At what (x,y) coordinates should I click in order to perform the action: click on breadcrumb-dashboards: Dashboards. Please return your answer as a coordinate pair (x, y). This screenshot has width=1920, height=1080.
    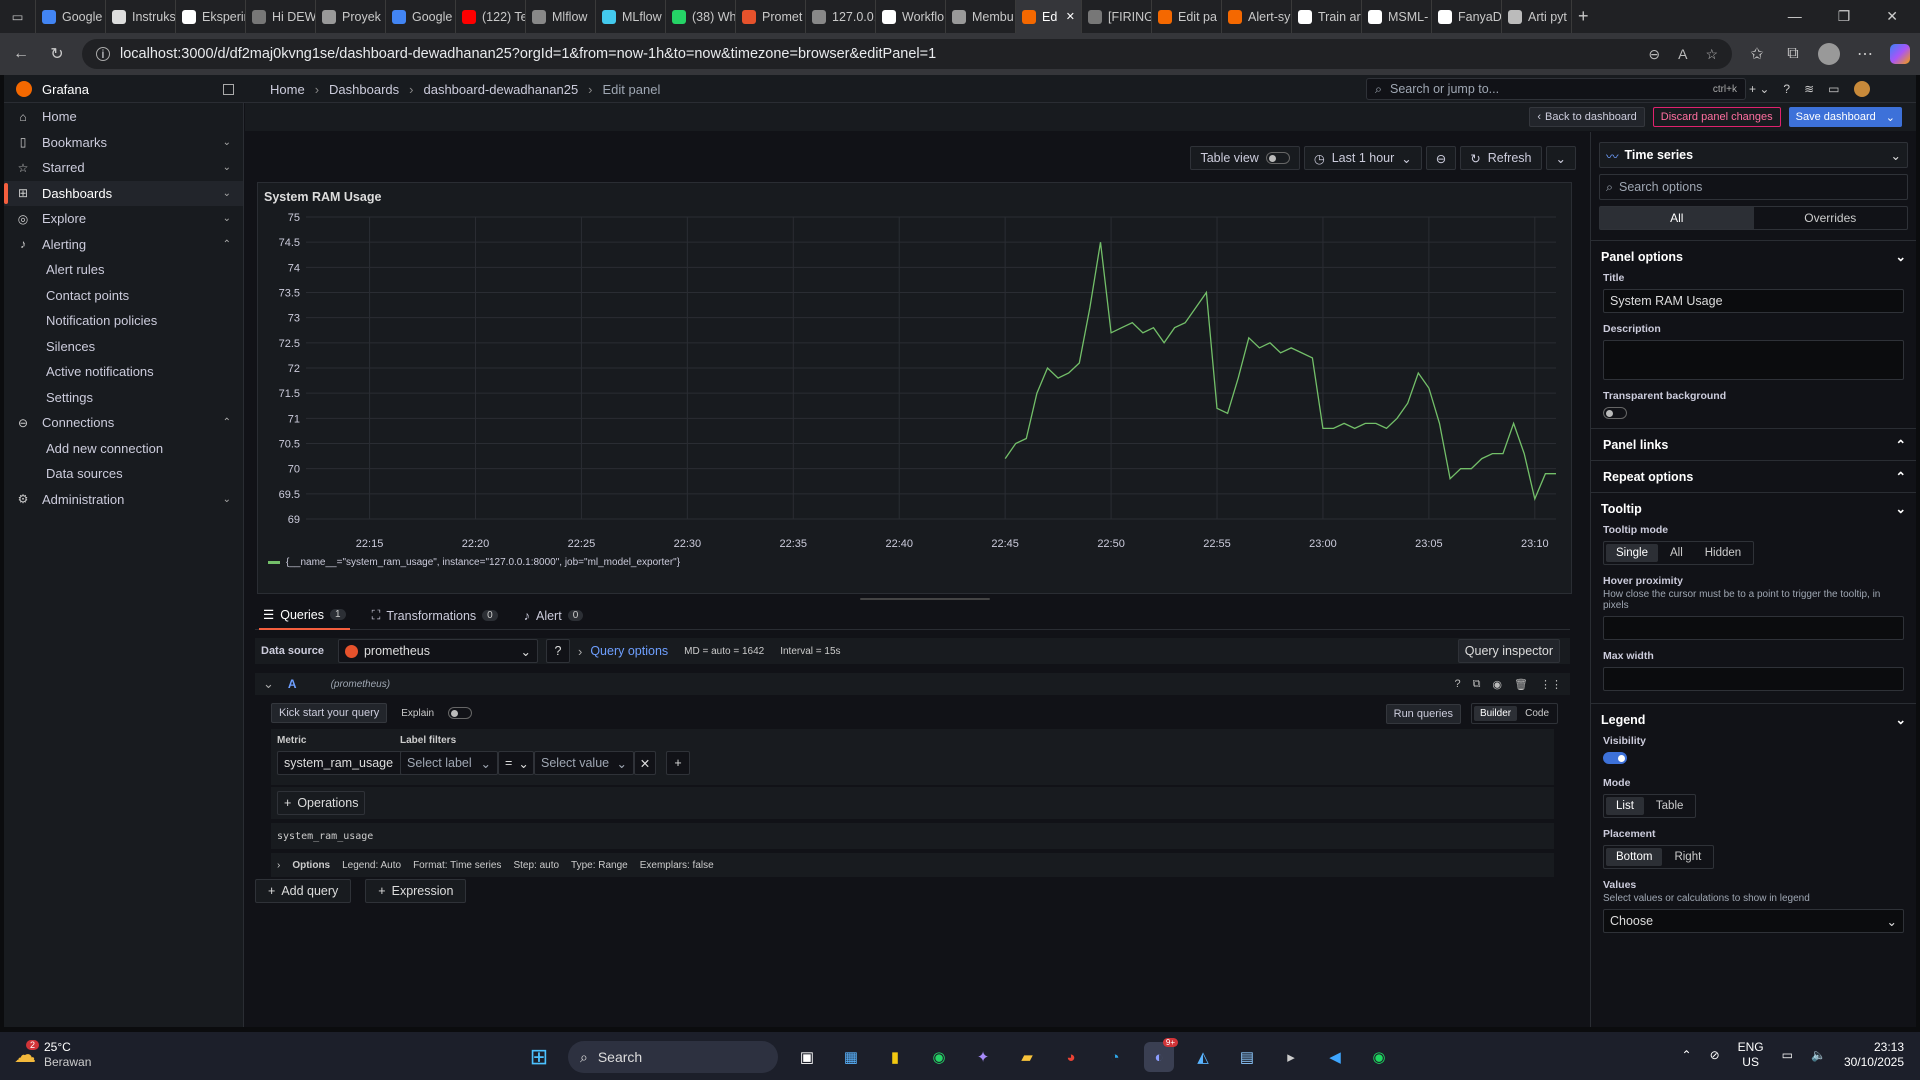
    Looking at the image, I should click on (364, 89).